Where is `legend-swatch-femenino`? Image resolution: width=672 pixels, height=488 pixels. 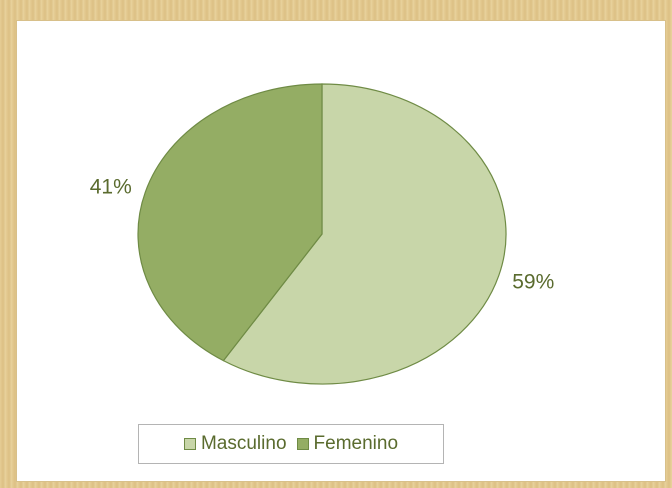 legend-swatch-femenino is located at coordinates (302, 444).